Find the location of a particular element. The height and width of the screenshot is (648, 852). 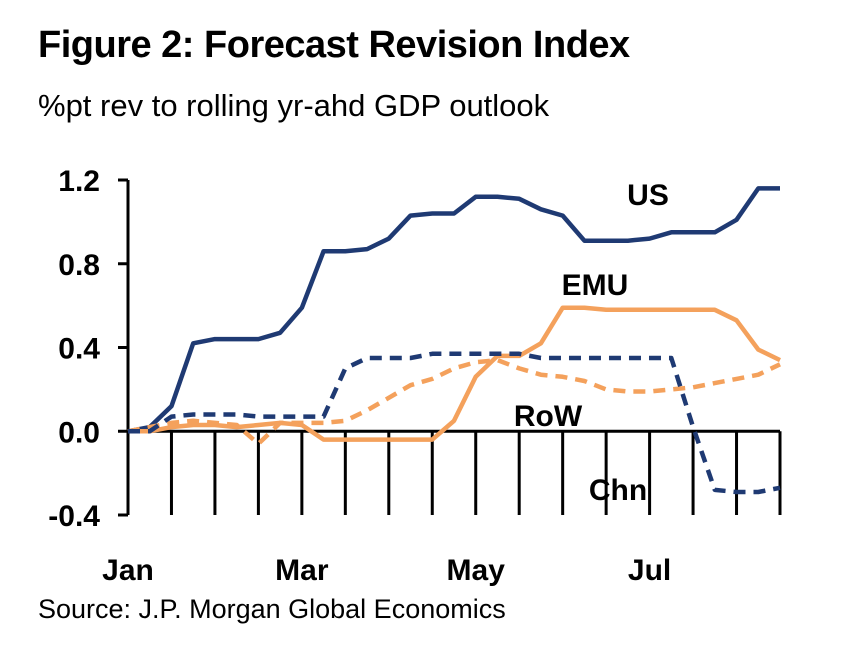

series-line-row is located at coordinates (454, 402).